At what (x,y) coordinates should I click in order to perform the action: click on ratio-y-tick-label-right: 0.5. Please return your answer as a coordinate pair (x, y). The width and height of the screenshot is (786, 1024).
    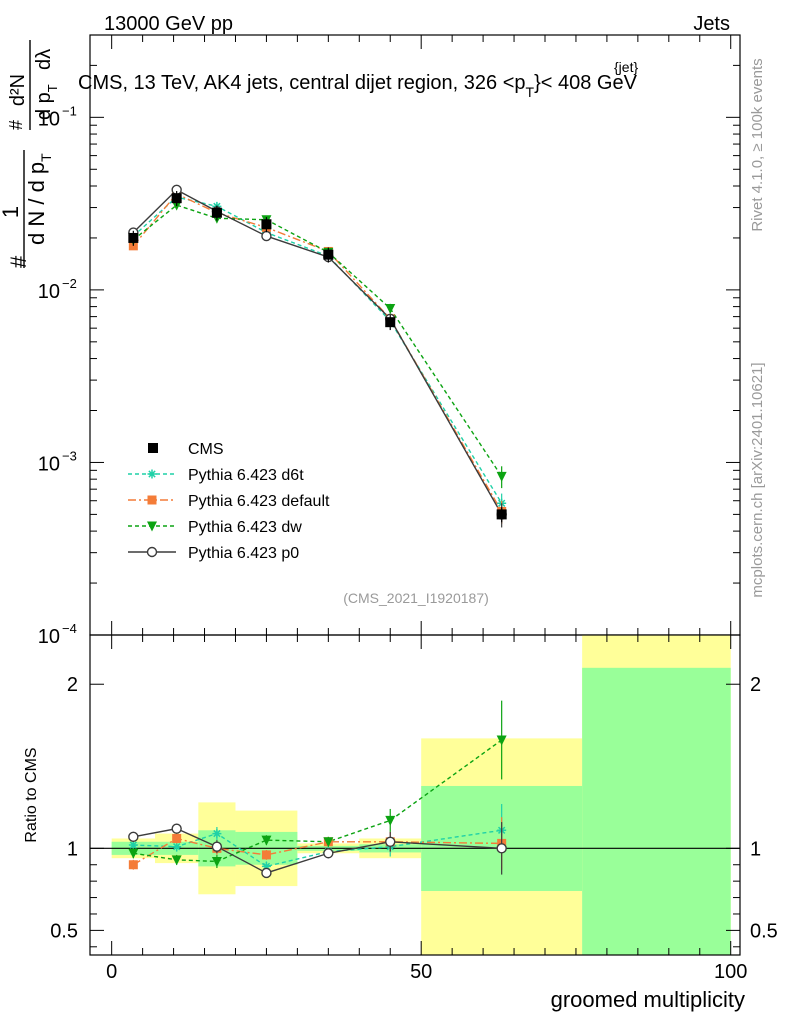
    Looking at the image, I should click on (764, 931).